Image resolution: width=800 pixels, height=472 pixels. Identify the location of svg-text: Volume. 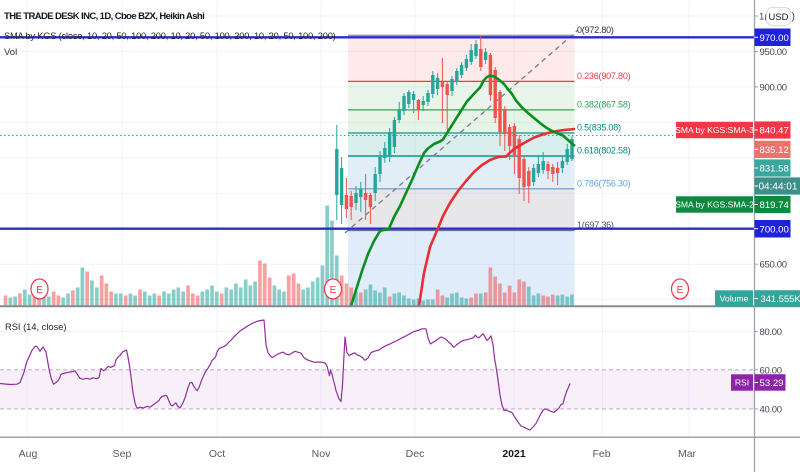
(734, 299).